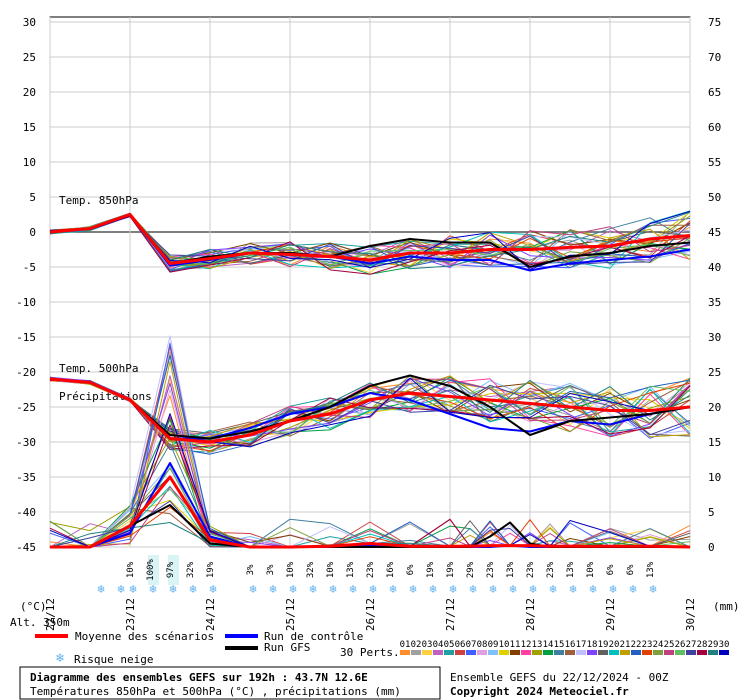 Image resolution: width=740 pixels, height=700 pixels. What do you see at coordinates (592, 645) in the screenshot?
I see `pert-number: 18` at bounding box center [592, 645].